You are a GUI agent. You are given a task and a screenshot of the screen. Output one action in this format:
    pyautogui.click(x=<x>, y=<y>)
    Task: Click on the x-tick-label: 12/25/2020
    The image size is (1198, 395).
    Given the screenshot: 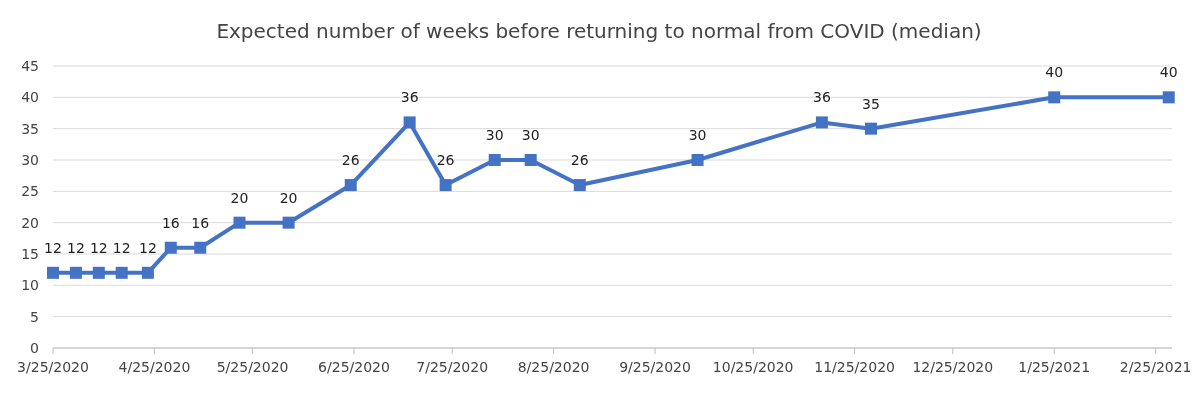 What is the action you would take?
    pyautogui.click(x=953, y=367)
    